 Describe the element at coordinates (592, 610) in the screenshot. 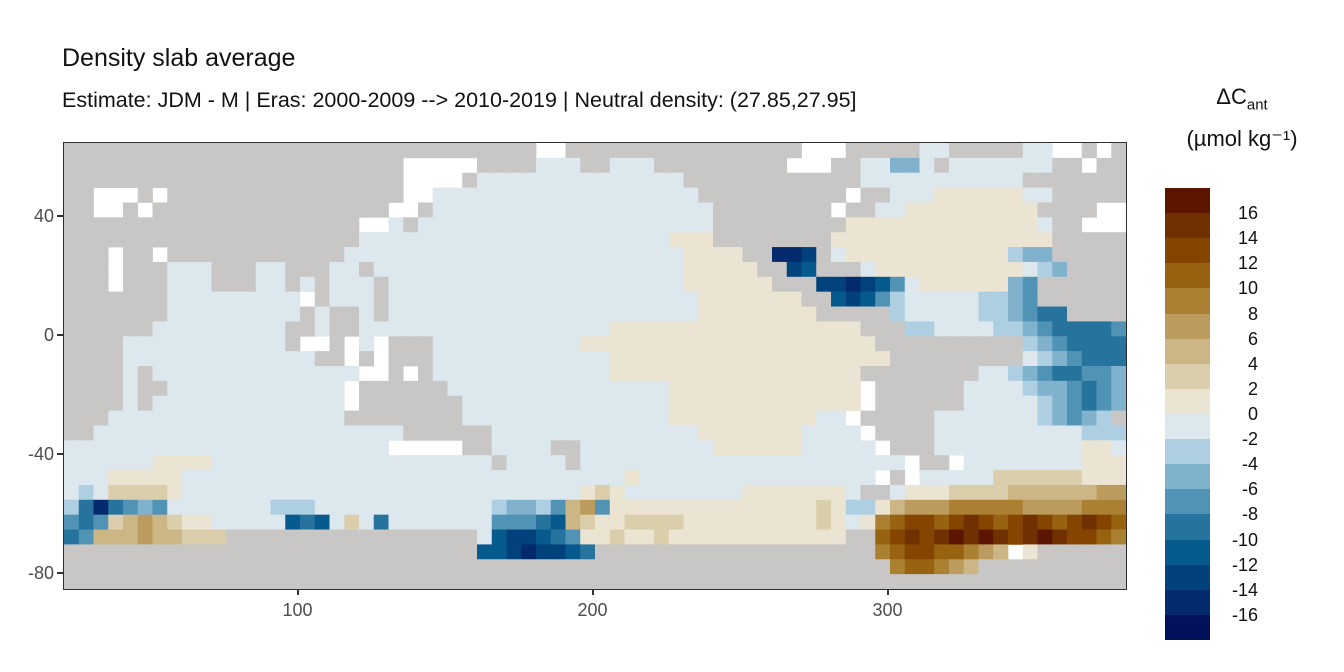

I see `x-tick-label: 200` at that location.